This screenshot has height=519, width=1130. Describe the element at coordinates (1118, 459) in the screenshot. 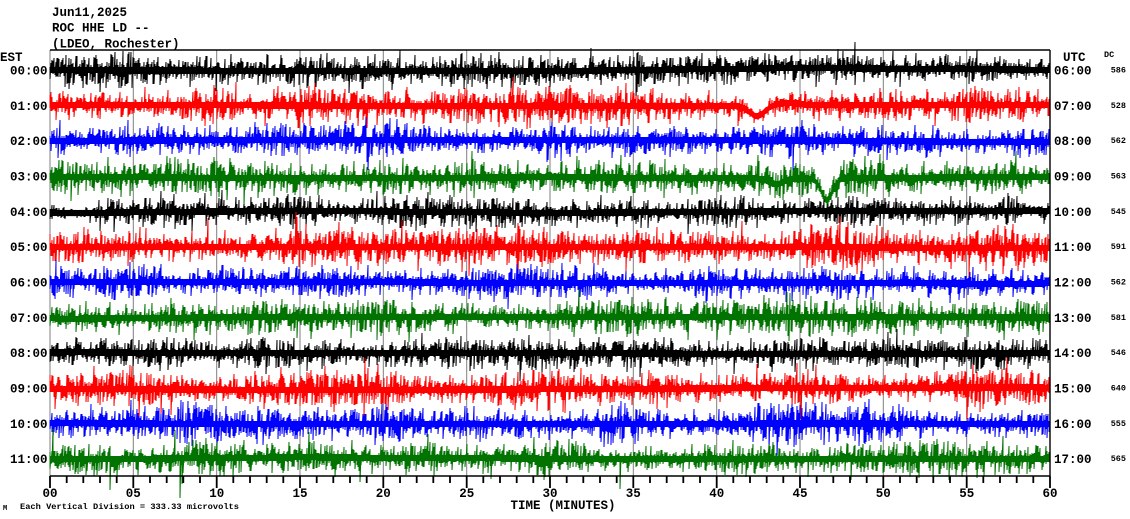

I see `svg-text: 565` at that location.